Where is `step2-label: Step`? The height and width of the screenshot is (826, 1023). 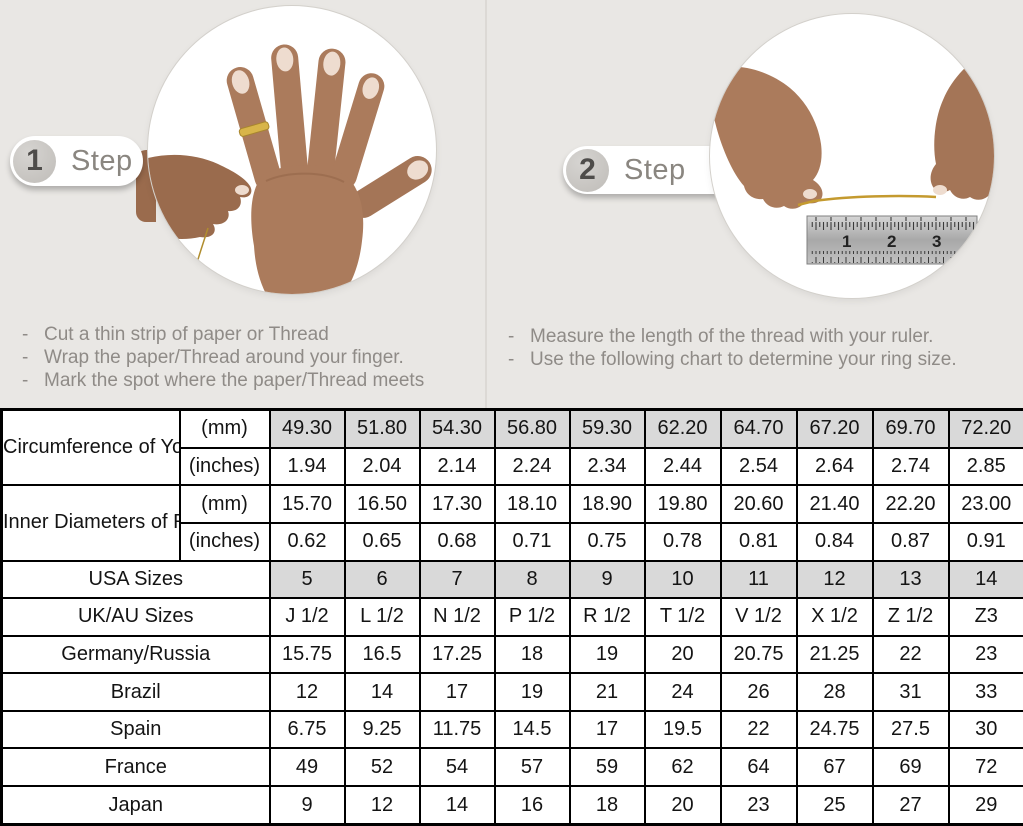 step2-label: Step is located at coordinates (655, 169).